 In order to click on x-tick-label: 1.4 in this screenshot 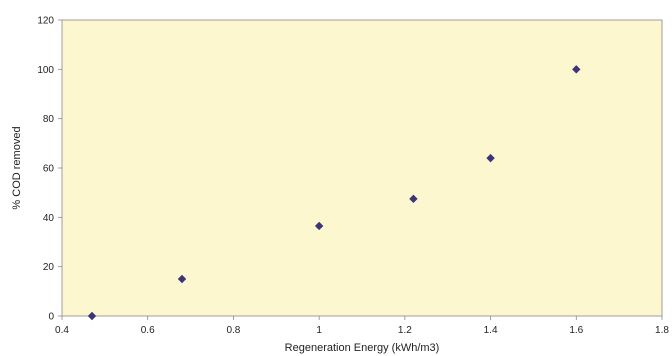, I will do `click(491, 330)`.